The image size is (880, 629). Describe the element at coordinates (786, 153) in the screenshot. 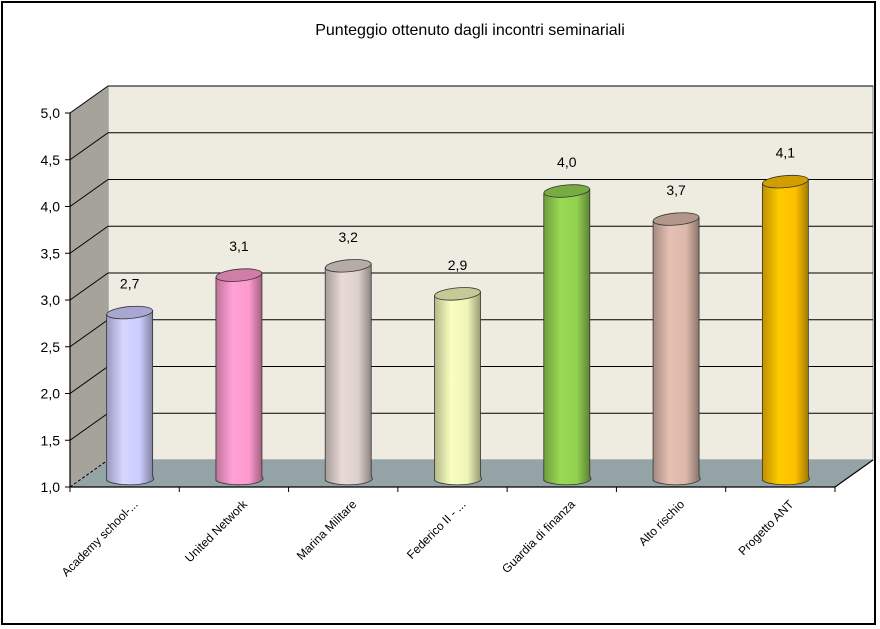

I see `data-label: 4,1` at that location.